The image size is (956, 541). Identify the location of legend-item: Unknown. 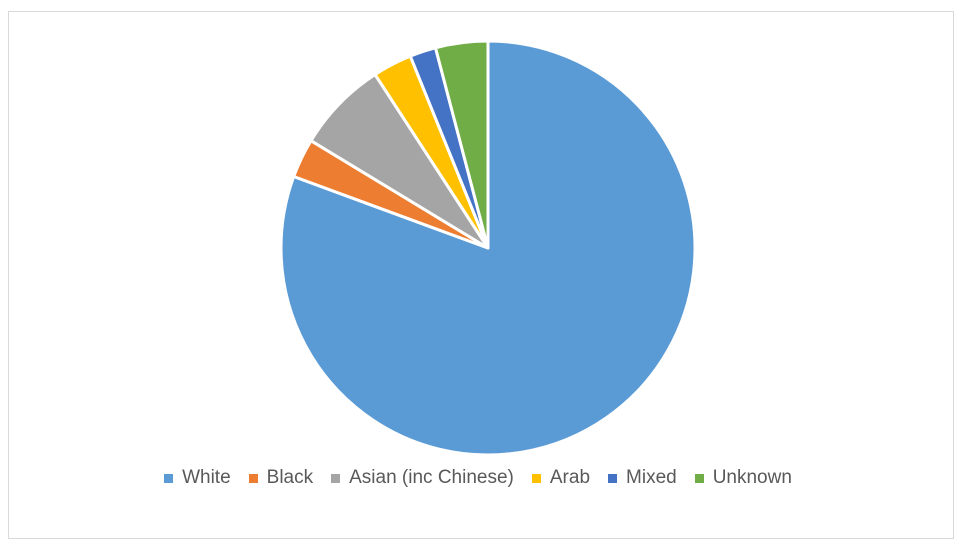
(743, 478).